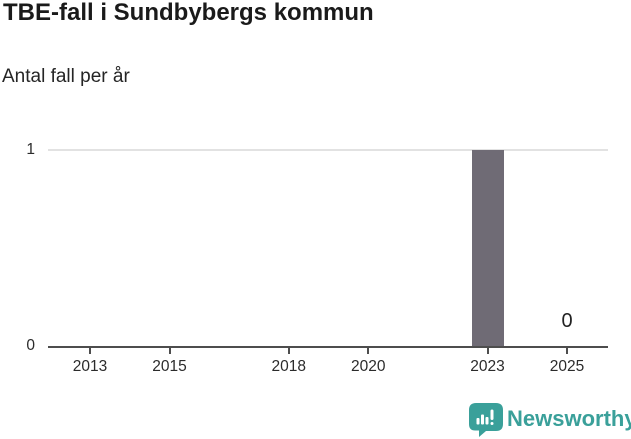 The width and height of the screenshot is (631, 439). Describe the element at coordinates (567, 351) in the screenshot. I see `x-tick-2025` at that location.